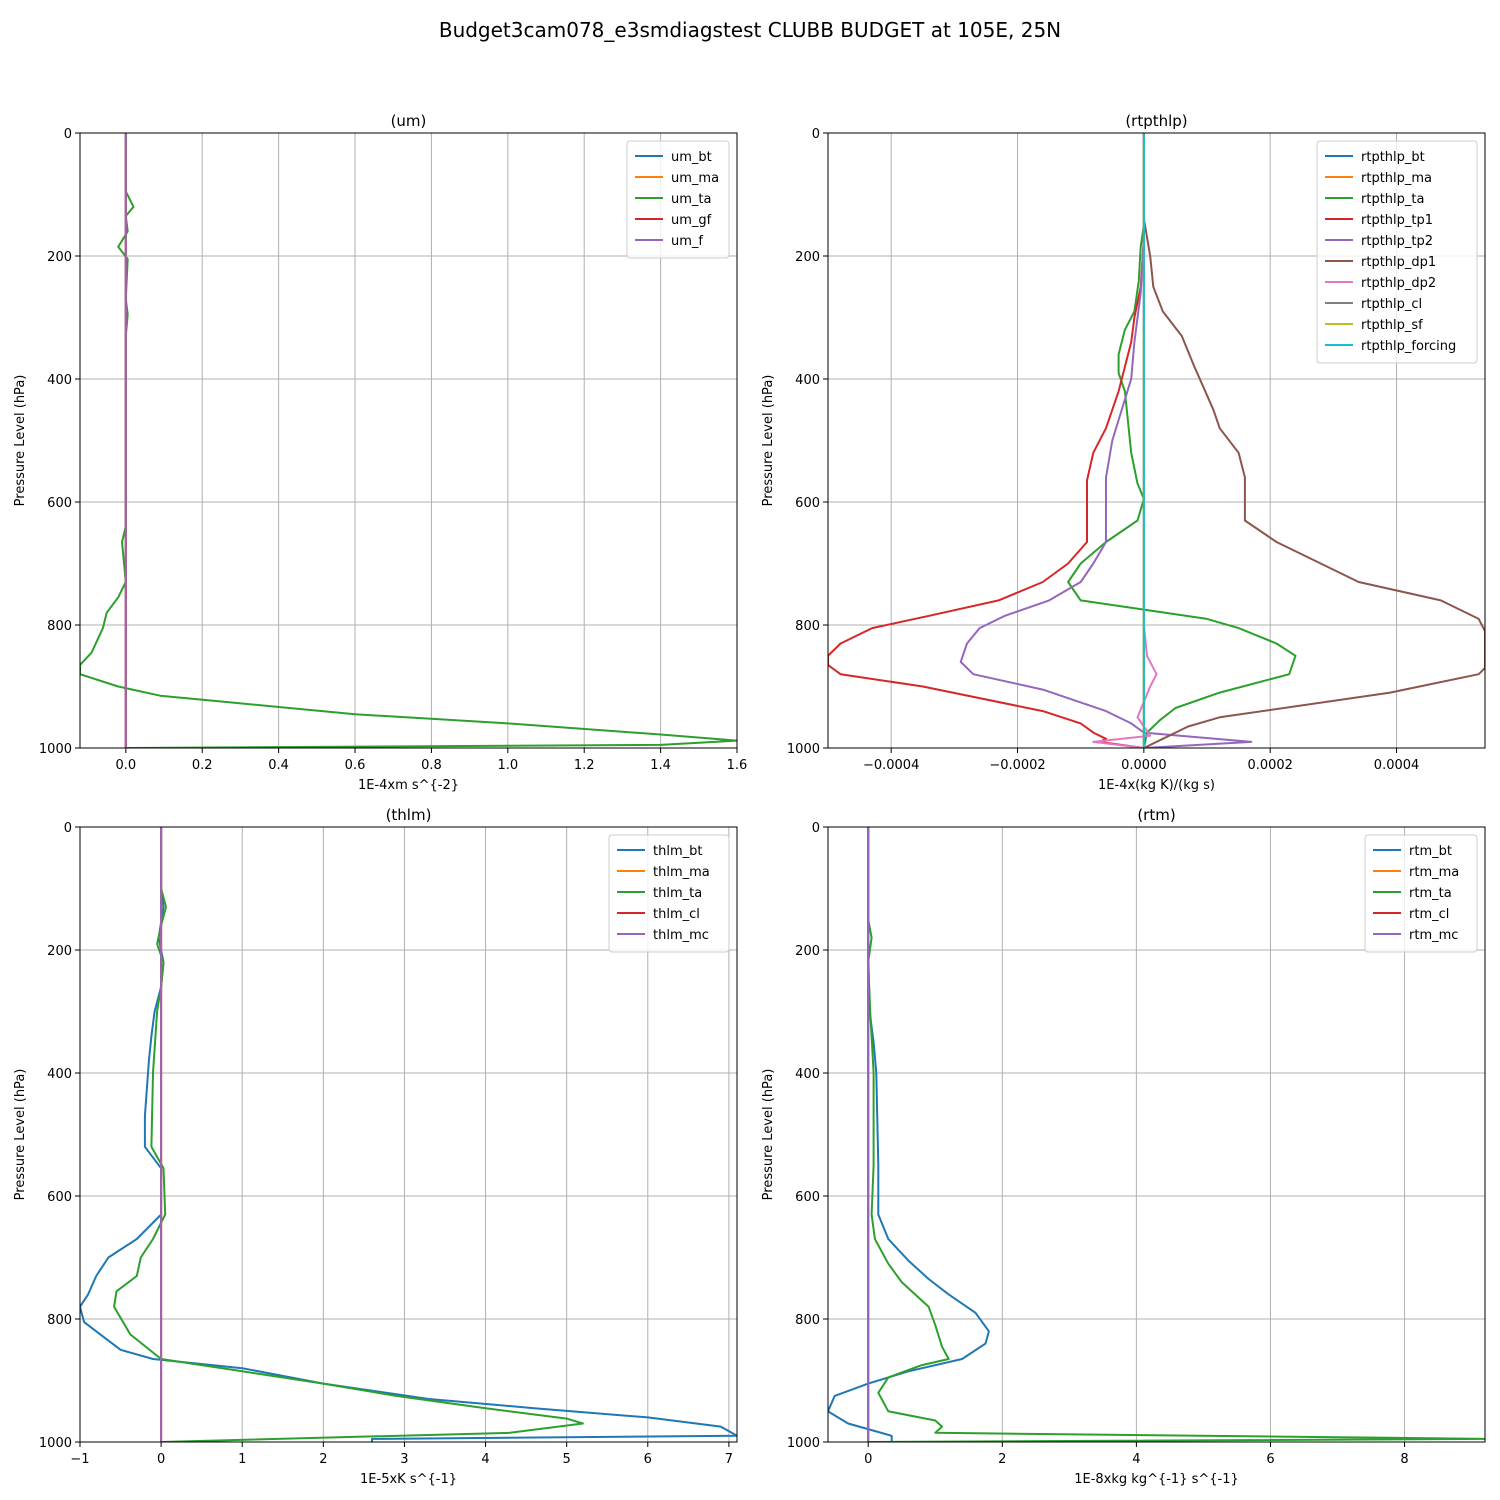  What do you see at coordinates (507, 765) in the screenshot?
I see `x-tick-label: 1.0` at bounding box center [507, 765].